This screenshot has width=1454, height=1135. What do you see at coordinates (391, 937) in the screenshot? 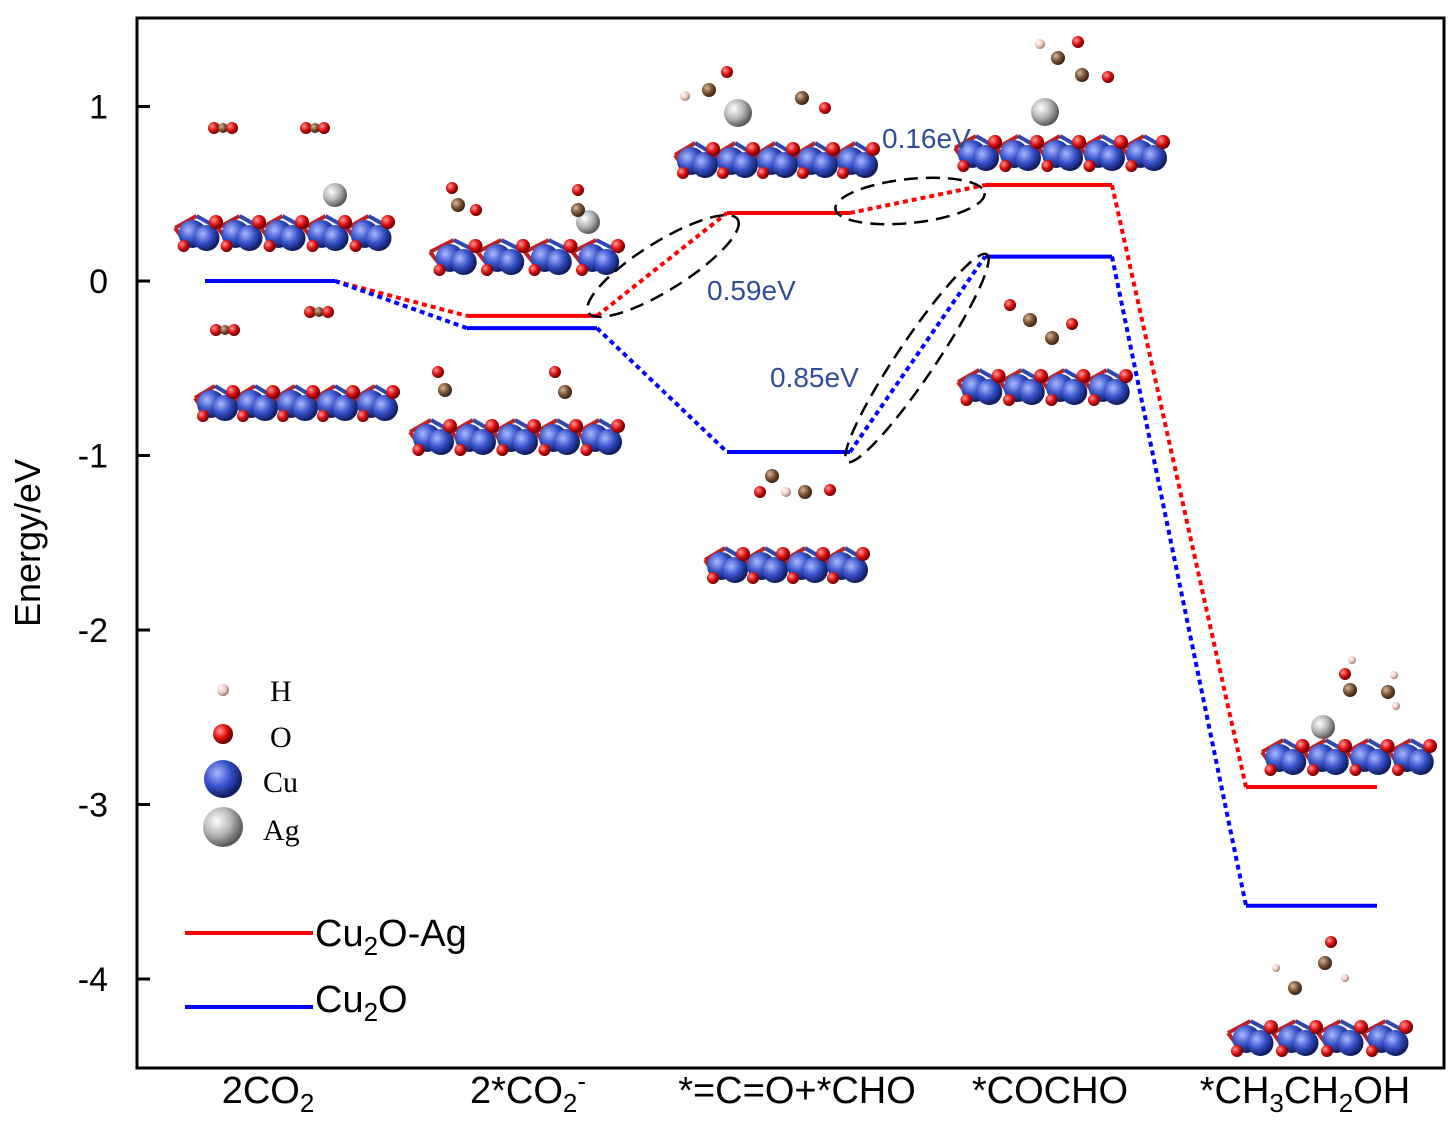
I see `legend-label-cu2o-ag: Cu2O-Ag` at bounding box center [391, 937].